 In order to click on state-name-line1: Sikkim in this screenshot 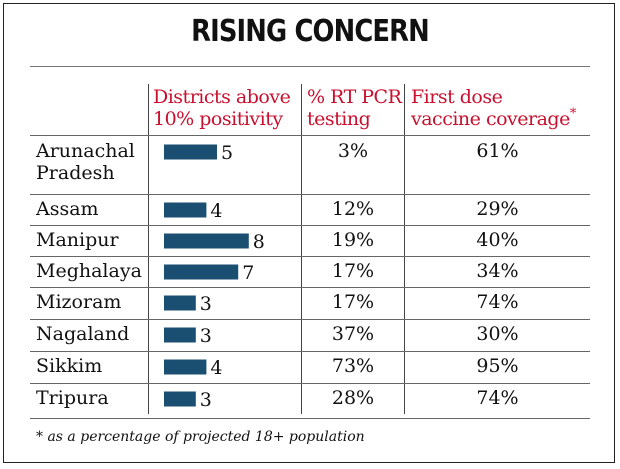, I will do `click(69, 366)`.